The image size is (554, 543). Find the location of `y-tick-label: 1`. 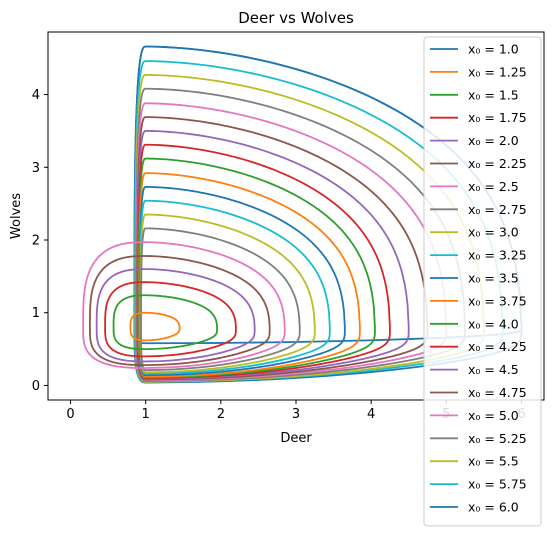

y-tick-label: 1 is located at coordinates (36, 313).